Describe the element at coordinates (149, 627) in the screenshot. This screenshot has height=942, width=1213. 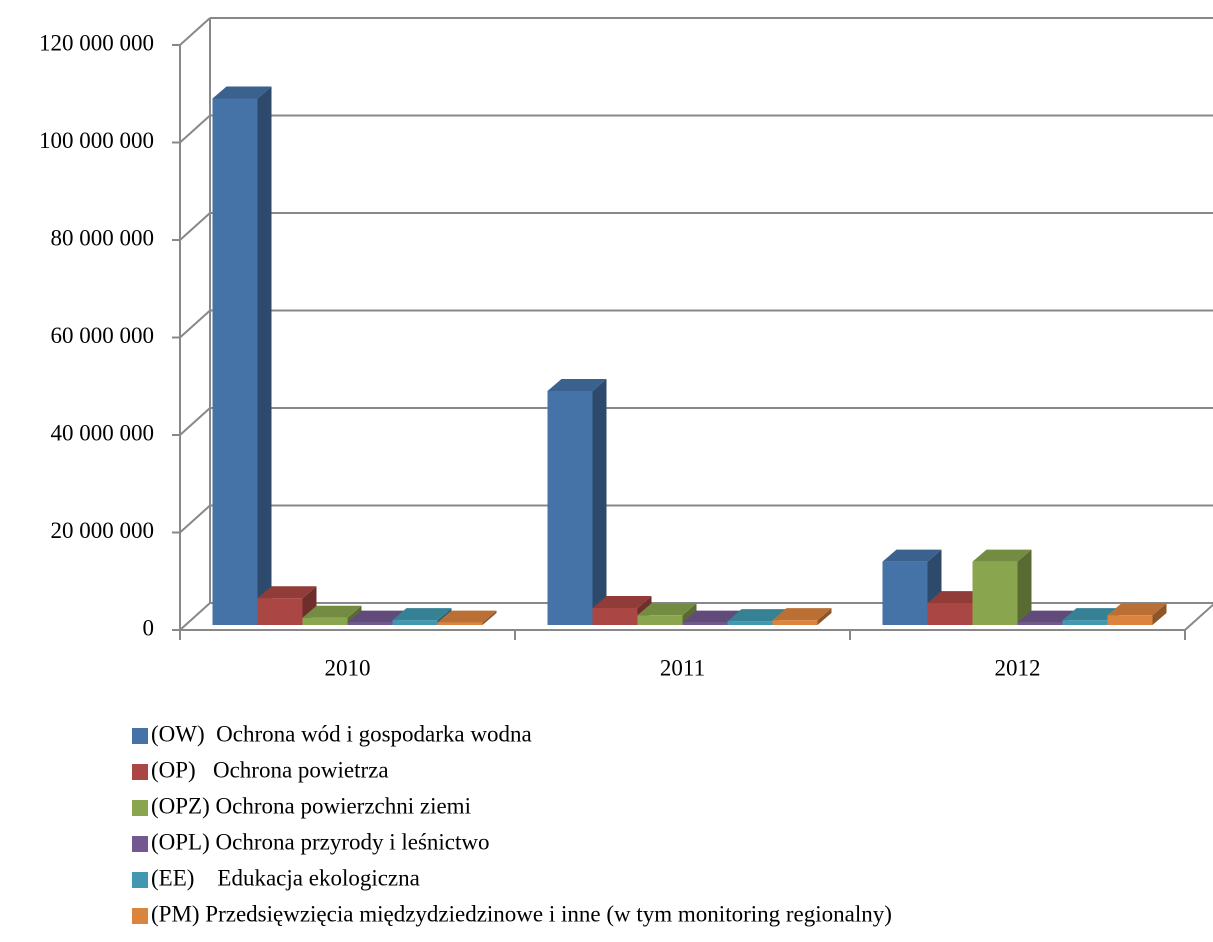
I see `y-tick-label: 0` at that location.